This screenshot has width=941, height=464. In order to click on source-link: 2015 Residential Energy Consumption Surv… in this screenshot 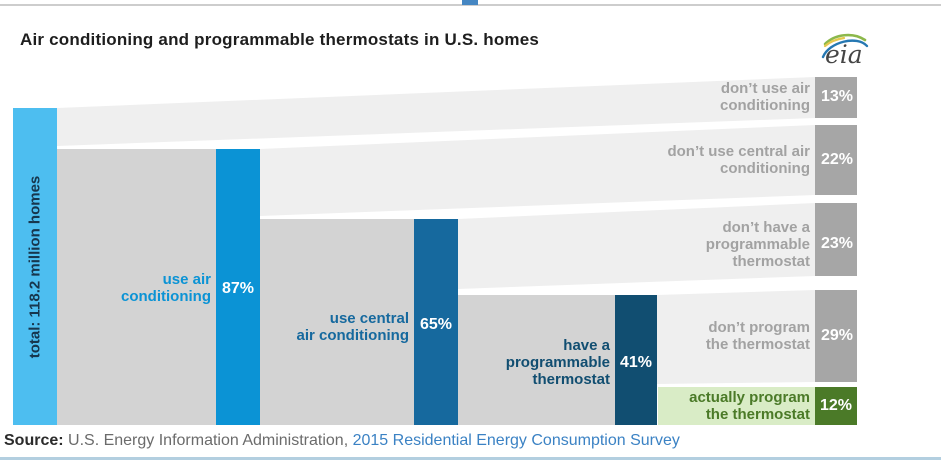, I will do `click(516, 440)`.